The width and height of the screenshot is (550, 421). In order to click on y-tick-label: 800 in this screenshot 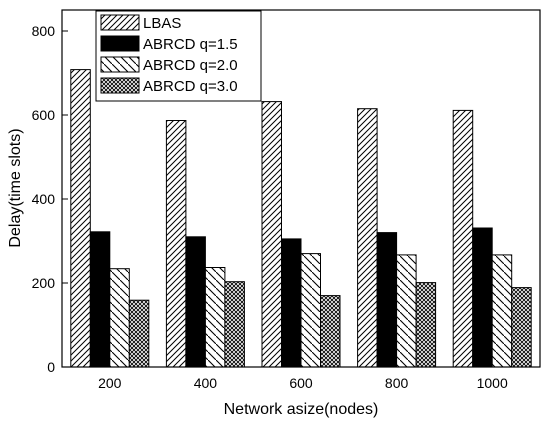, I will do `click(44, 31)`.